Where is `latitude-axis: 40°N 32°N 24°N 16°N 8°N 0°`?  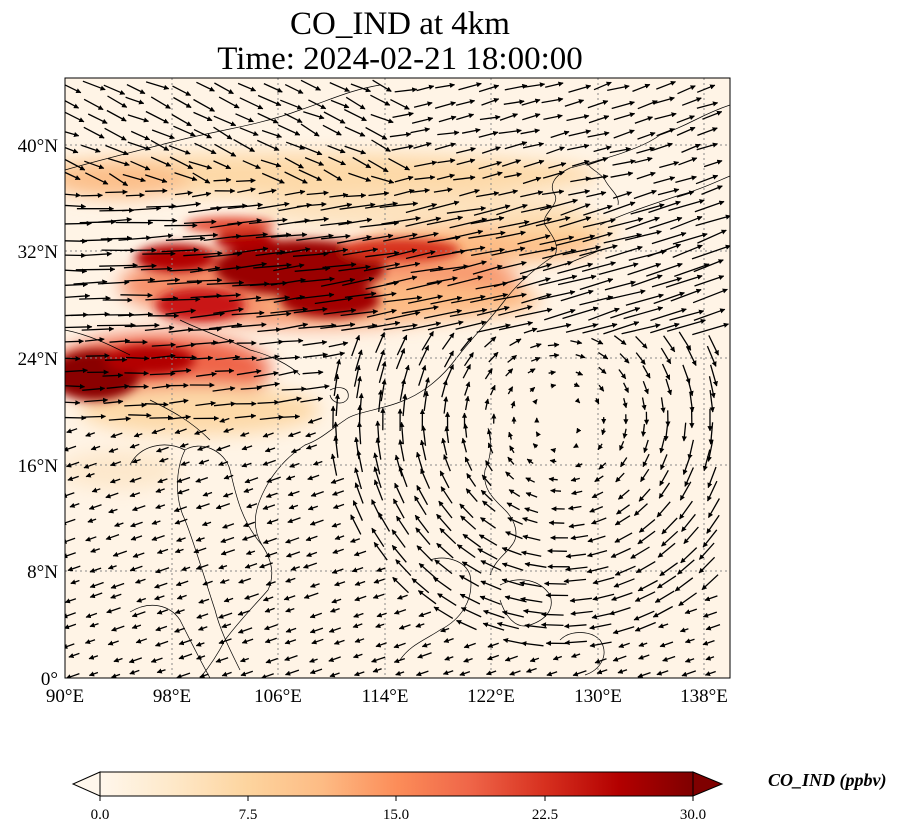
latitude-axis: 40°N 32°N 24°N 16°N 8°N 0° is located at coordinates (38, 413).